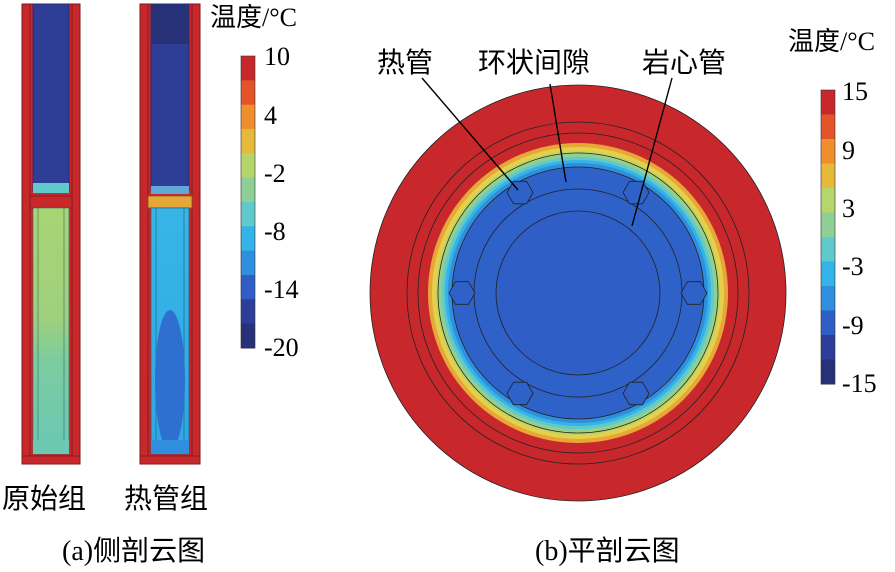  I want to click on annotation-core-tube: 岩心管, so click(684, 63).